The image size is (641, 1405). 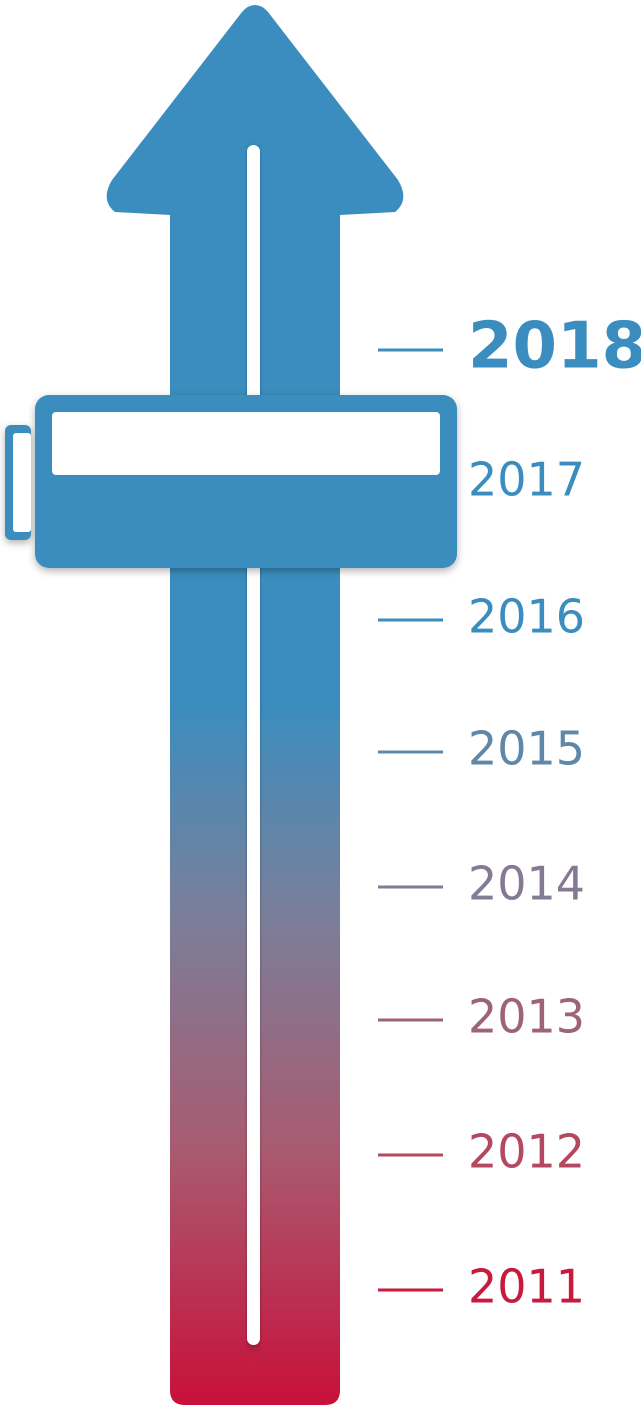 I want to click on year-label: 2016, so click(x=526, y=617).